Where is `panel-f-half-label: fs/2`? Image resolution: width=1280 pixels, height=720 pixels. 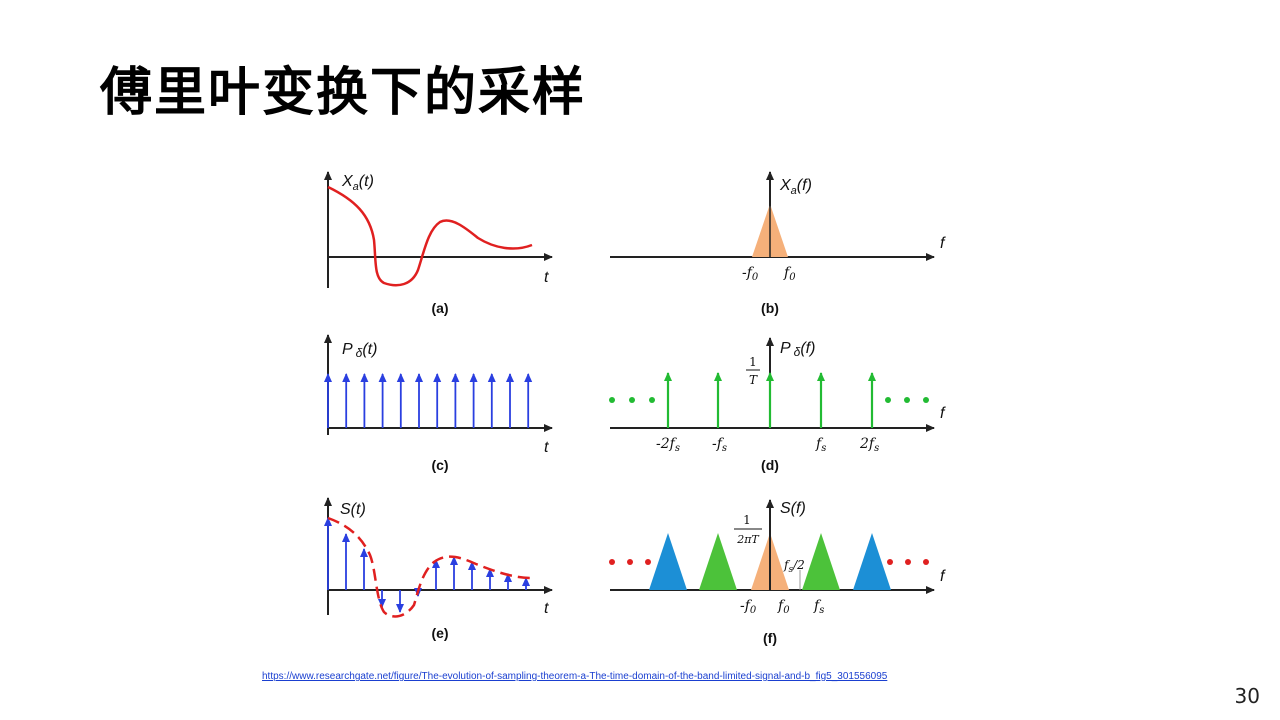 panel-f-half-label: fs/2 is located at coordinates (794, 566).